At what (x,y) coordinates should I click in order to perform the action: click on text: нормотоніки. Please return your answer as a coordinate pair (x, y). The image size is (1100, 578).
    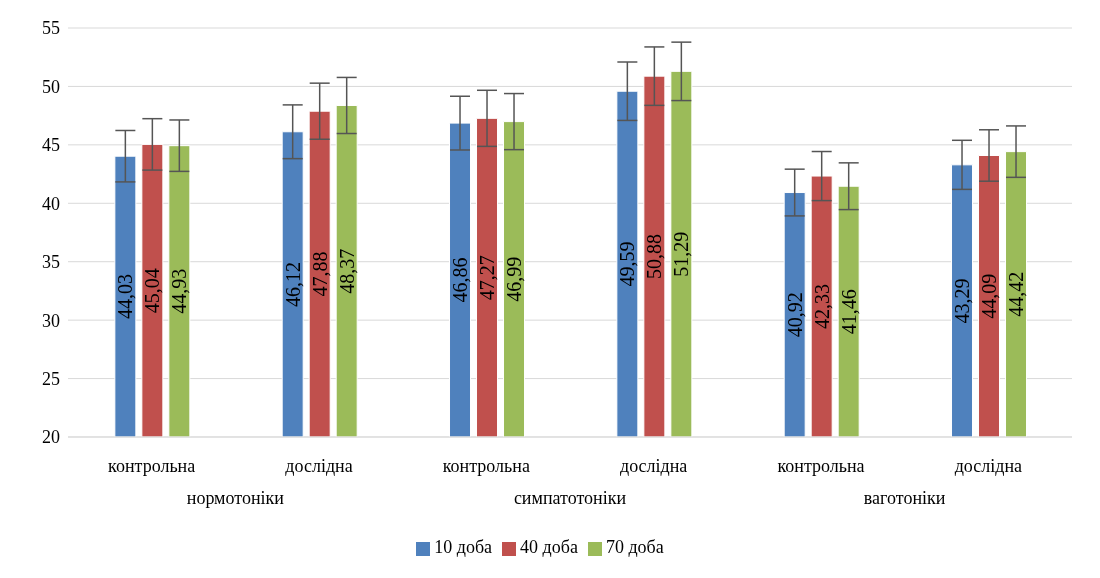
    Looking at the image, I should click on (235, 498).